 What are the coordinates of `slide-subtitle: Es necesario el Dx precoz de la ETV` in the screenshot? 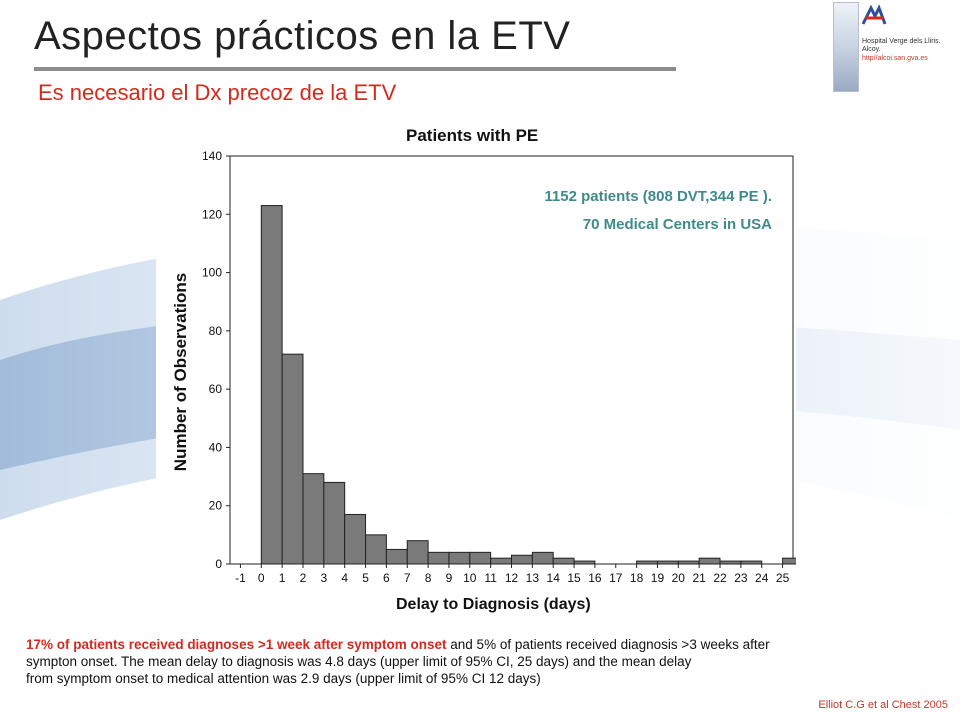 It's located at (217, 92).